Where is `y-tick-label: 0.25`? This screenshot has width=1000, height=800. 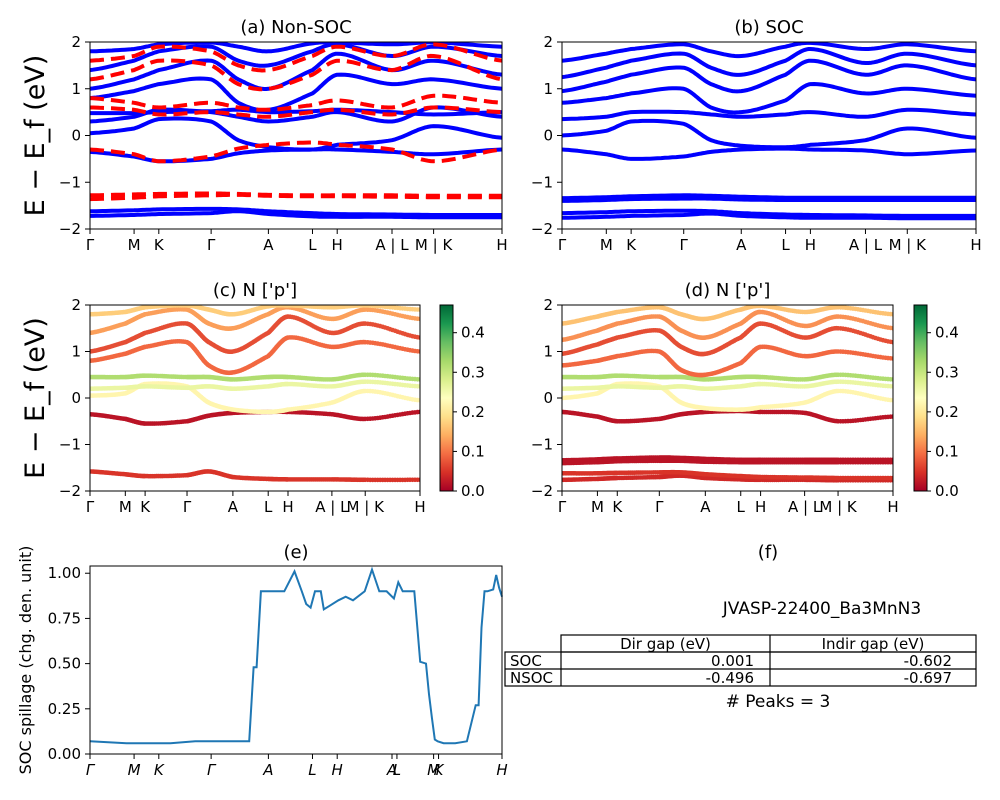
y-tick-label: 0.25 is located at coordinates (64, 709).